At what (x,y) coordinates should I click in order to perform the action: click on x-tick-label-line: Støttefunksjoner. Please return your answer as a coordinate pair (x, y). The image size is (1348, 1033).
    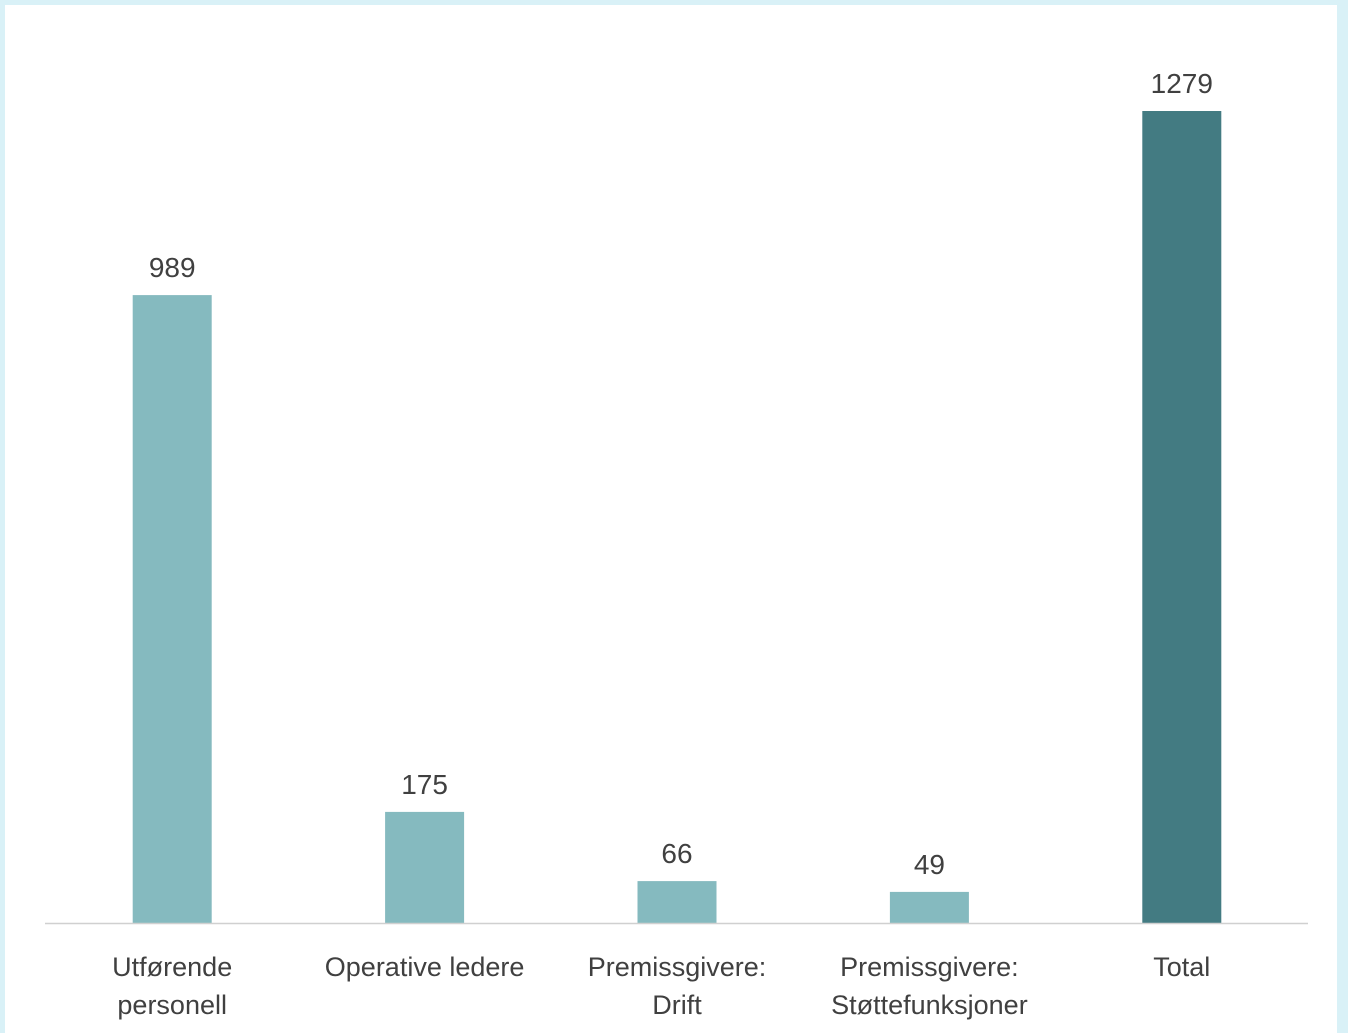
    Looking at the image, I should click on (929, 1005).